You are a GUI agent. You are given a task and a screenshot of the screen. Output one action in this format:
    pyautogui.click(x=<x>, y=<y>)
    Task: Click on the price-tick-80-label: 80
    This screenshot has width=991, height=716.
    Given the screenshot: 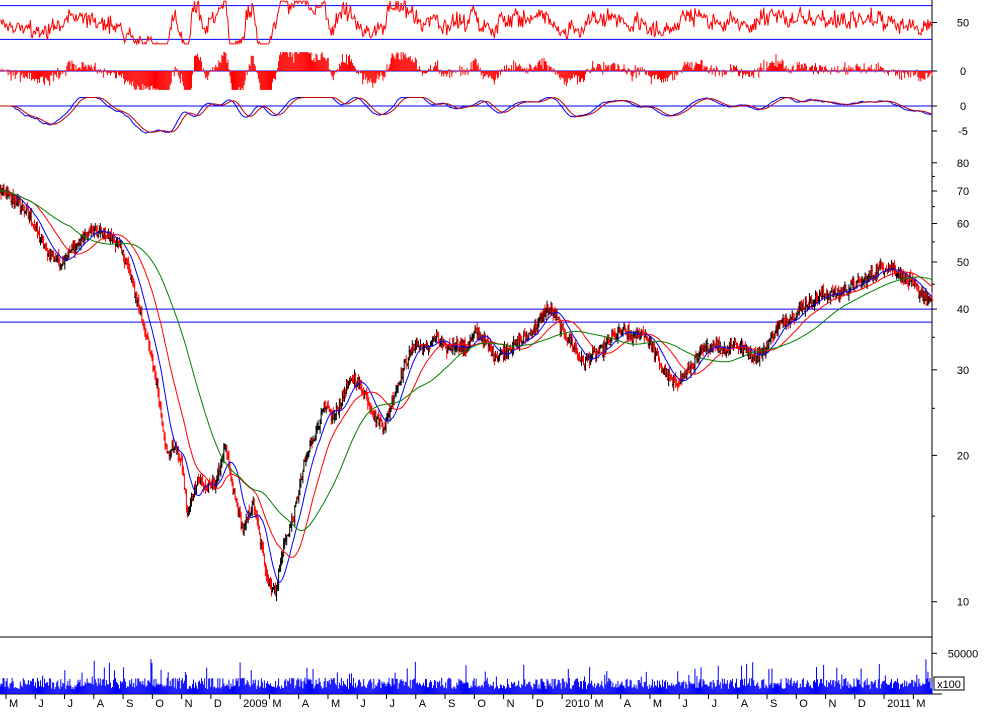 What is the action you would take?
    pyautogui.click(x=963, y=164)
    